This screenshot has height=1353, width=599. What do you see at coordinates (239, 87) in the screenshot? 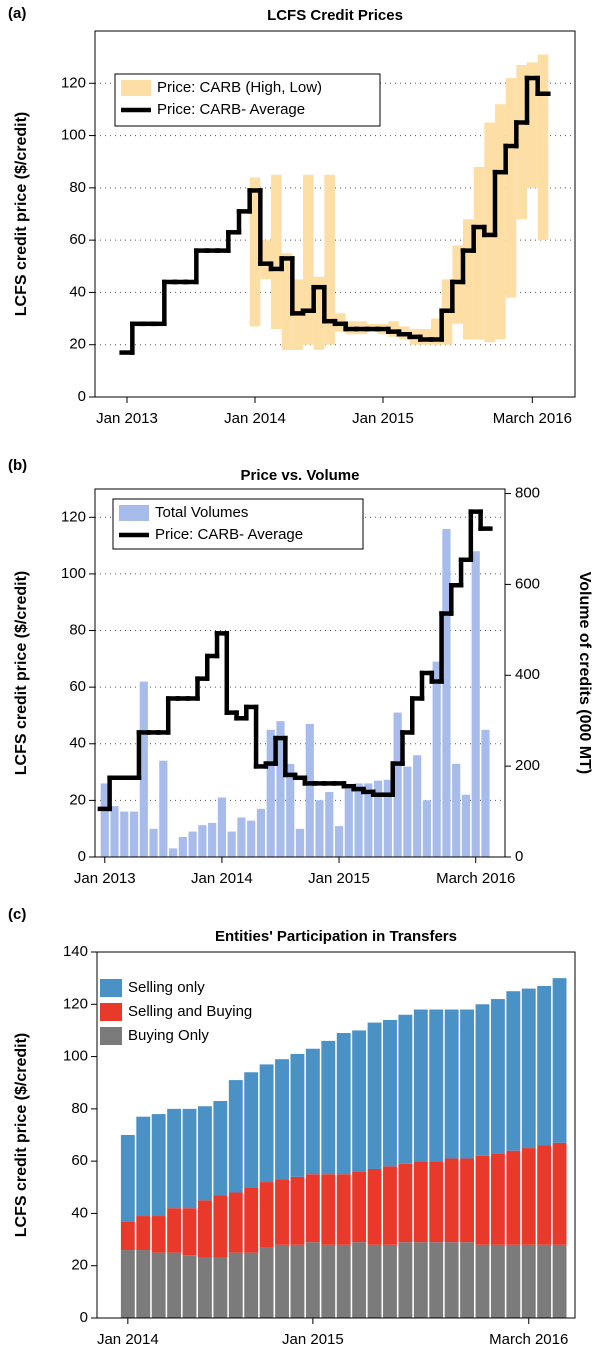
I see `legend-label: Price: CARB (High, Low)` at bounding box center [239, 87].